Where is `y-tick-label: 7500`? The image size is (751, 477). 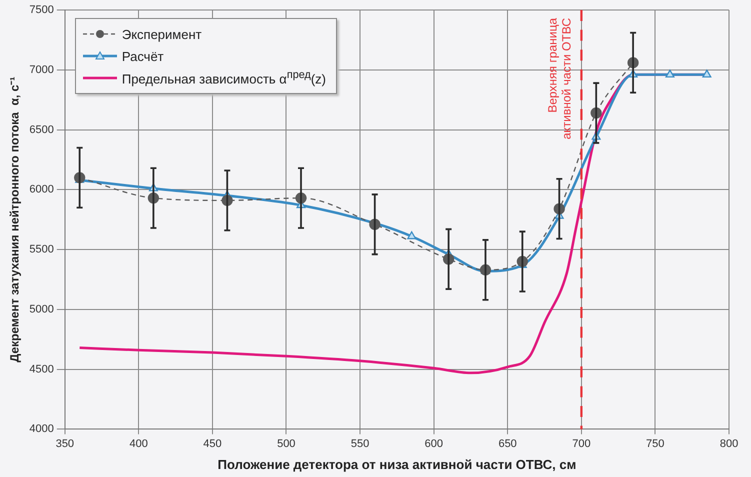 y-tick-label: 7500 is located at coordinates (41, 10).